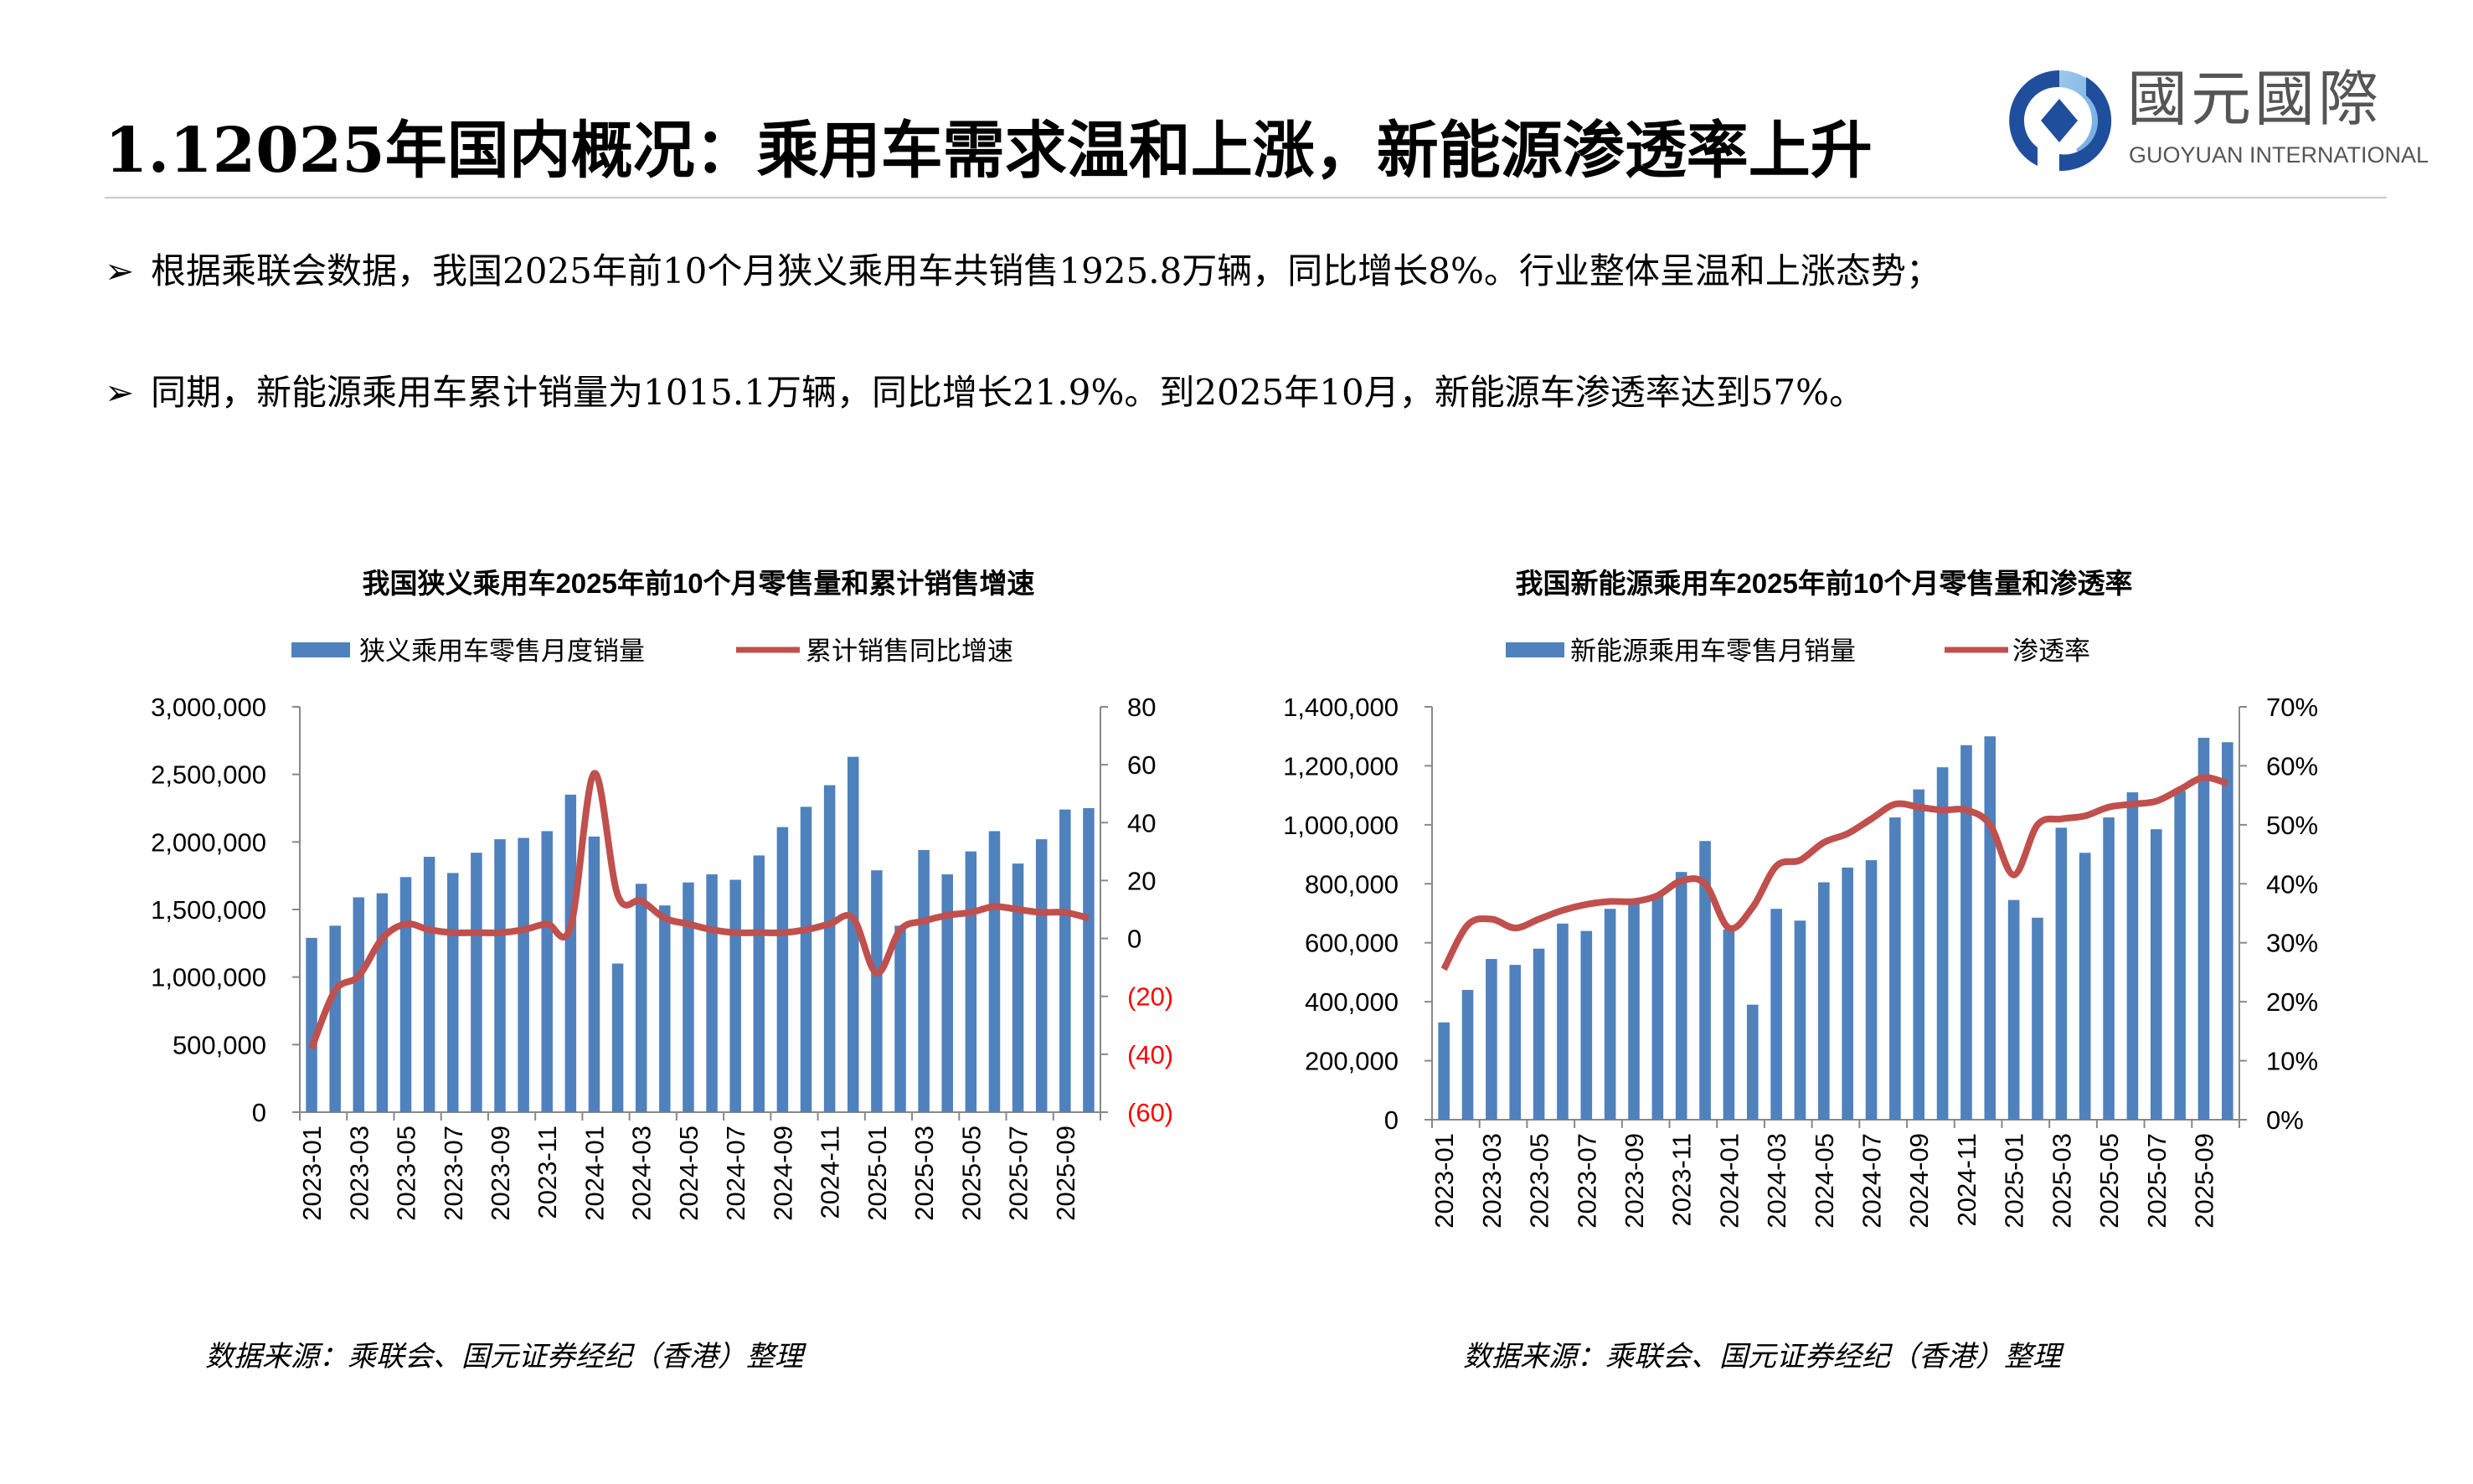 Image resolution: width=2473 pixels, height=1484 pixels. I want to click on x-tick-label: 2023-03, so click(359, 1173).